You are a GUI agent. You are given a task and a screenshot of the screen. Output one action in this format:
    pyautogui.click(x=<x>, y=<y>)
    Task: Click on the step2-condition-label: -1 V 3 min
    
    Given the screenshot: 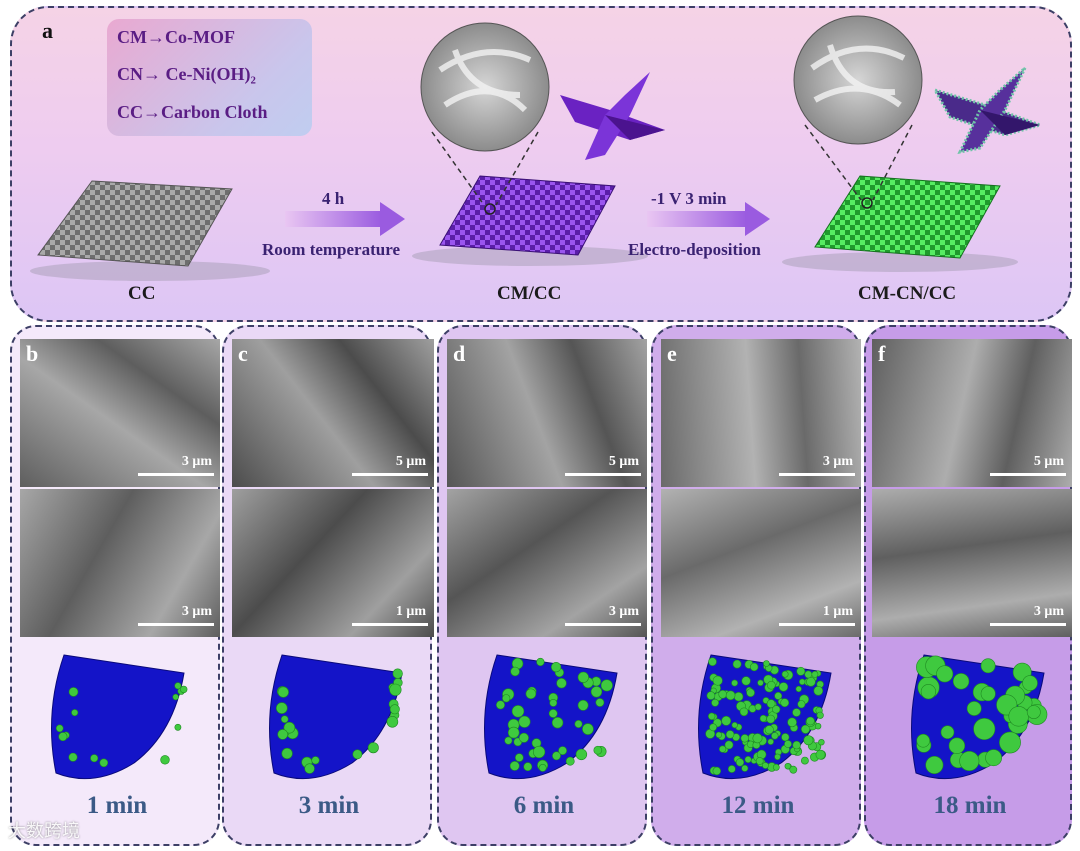 What is the action you would take?
    pyautogui.click(x=689, y=198)
    